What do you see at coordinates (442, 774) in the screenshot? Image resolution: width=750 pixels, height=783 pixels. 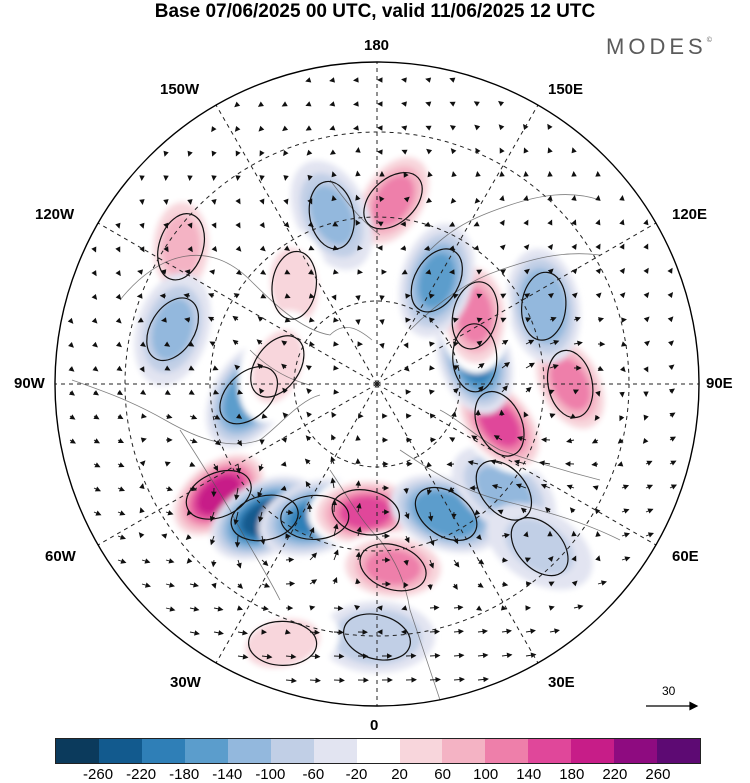 I see `colorbar-tick-label: 60` at bounding box center [442, 774].